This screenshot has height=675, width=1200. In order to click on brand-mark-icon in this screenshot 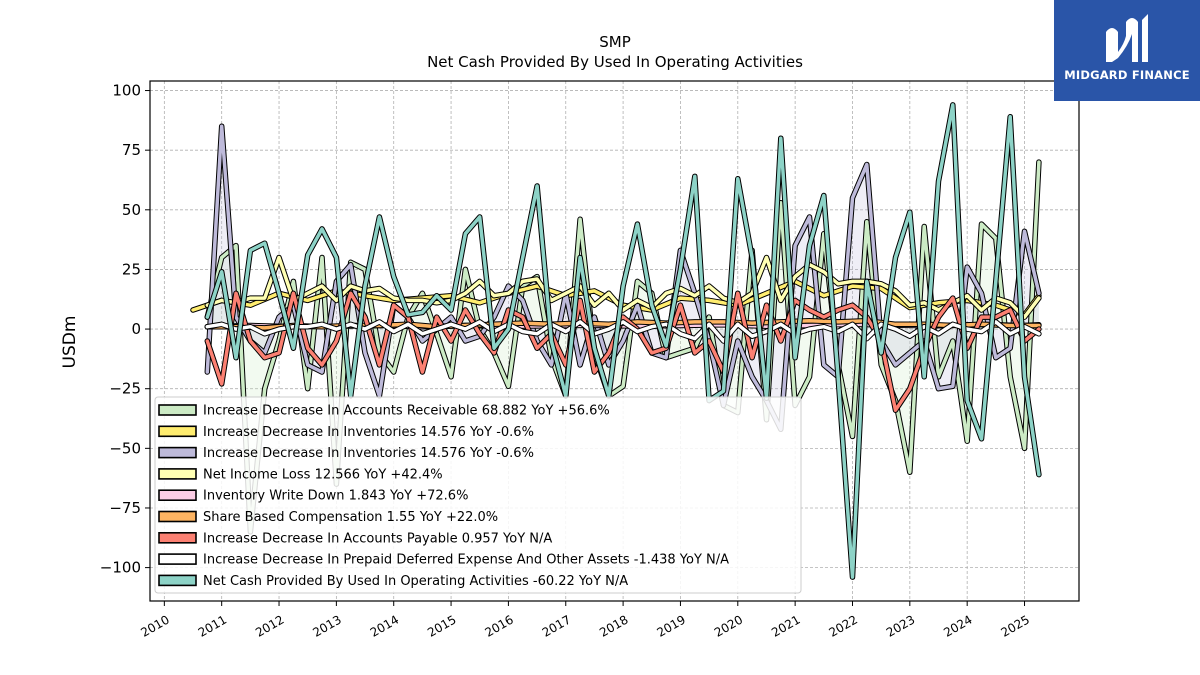, I will do `click(1127, 38)`.